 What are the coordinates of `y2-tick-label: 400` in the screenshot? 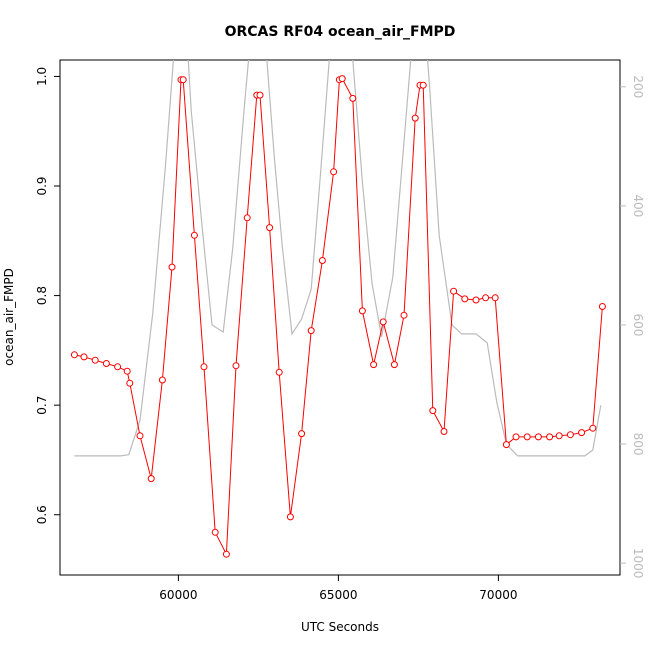 It's located at (638, 205).